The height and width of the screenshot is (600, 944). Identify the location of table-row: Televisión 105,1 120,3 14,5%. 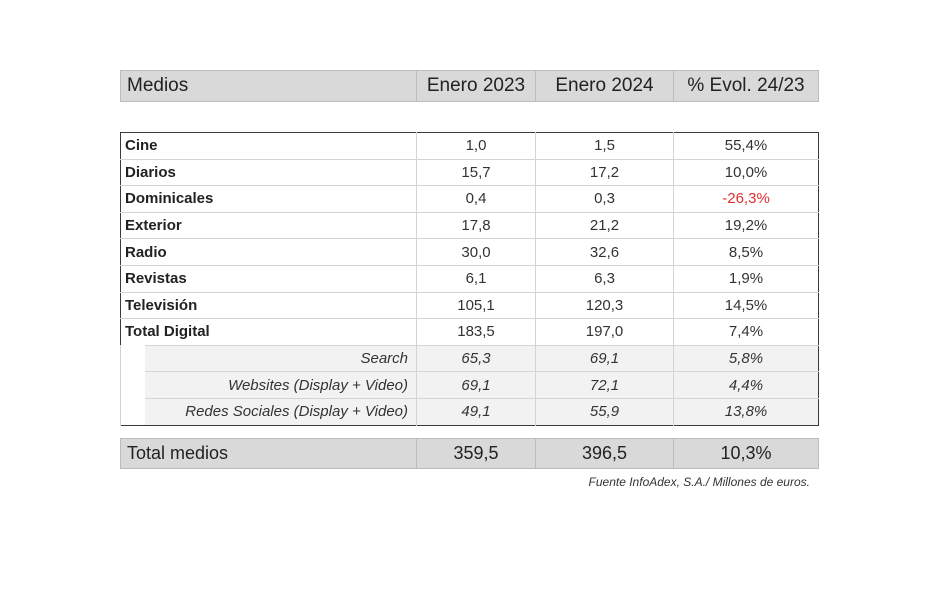
(469, 305).